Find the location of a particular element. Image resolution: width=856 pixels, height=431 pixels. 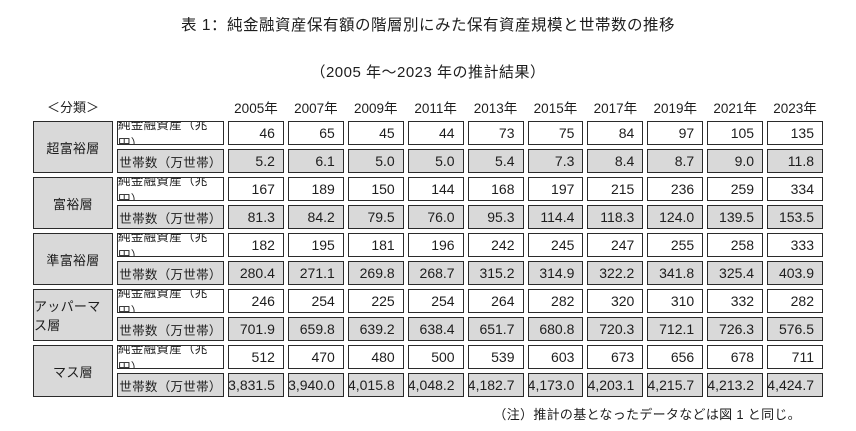

household-value-cell: 11.8 is located at coordinates (795, 161).